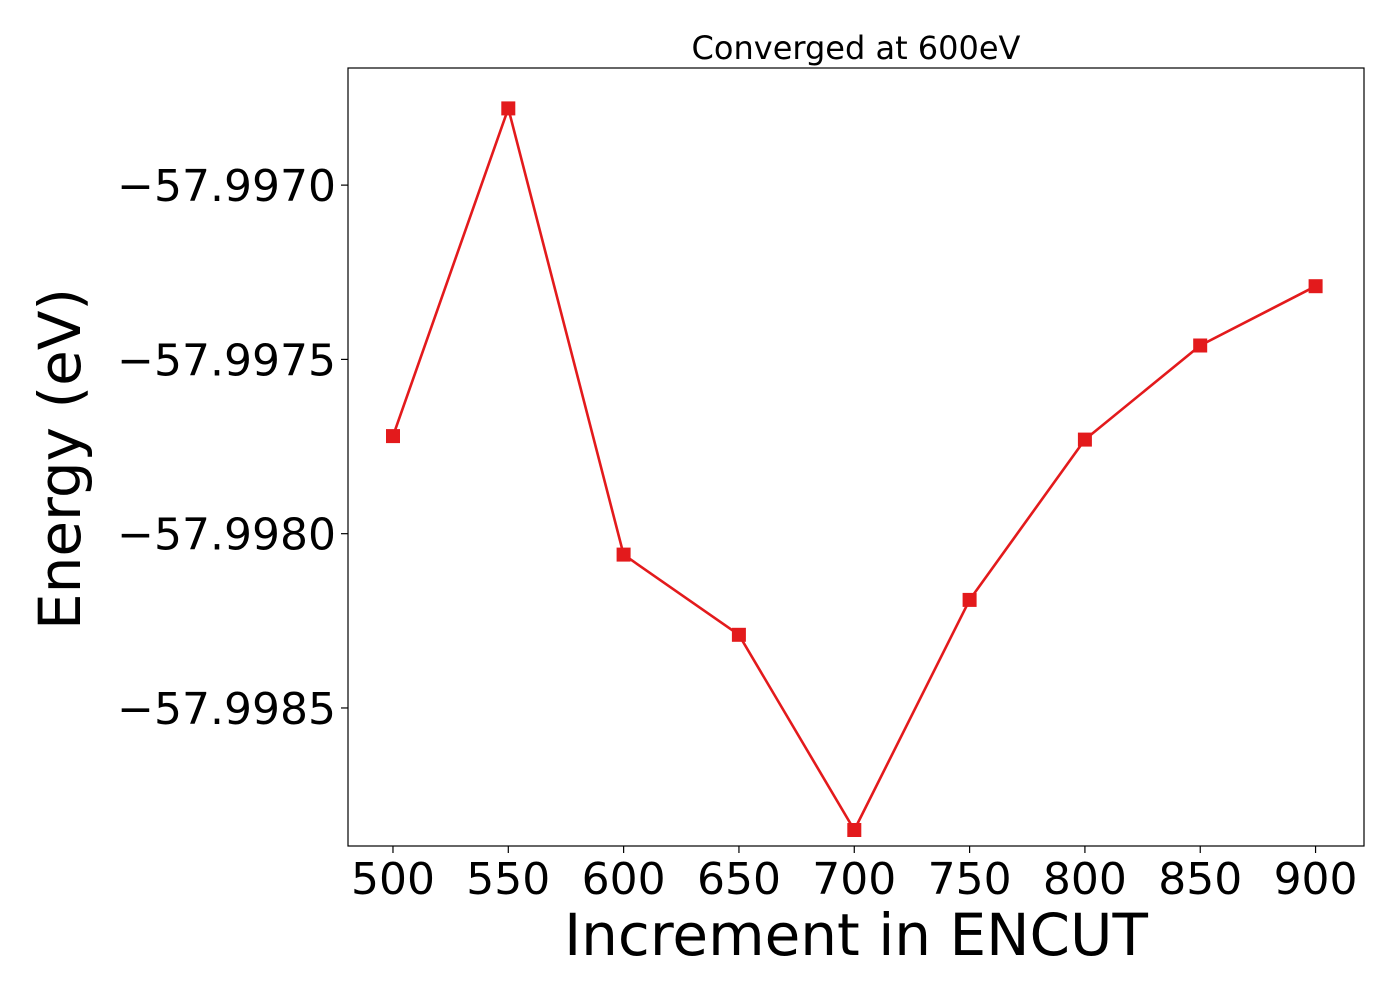 The width and height of the screenshot is (1400, 1000). What do you see at coordinates (232, 448) in the screenshot?
I see `y-axis: −57.9970 −57.9975 −57.9980 −57.9985` at bounding box center [232, 448].